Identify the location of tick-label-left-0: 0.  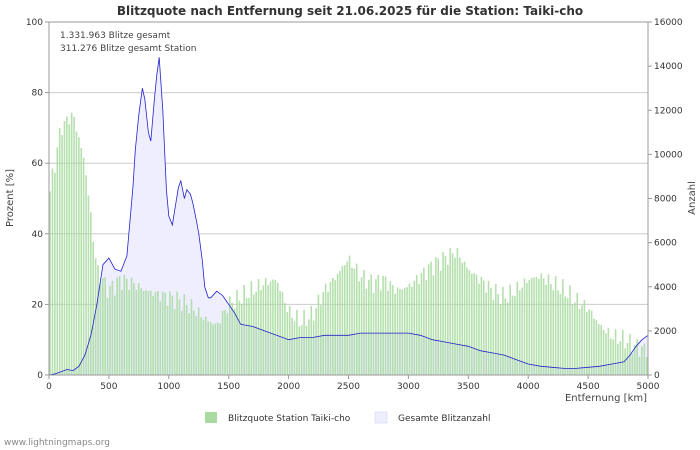
(40, 376).